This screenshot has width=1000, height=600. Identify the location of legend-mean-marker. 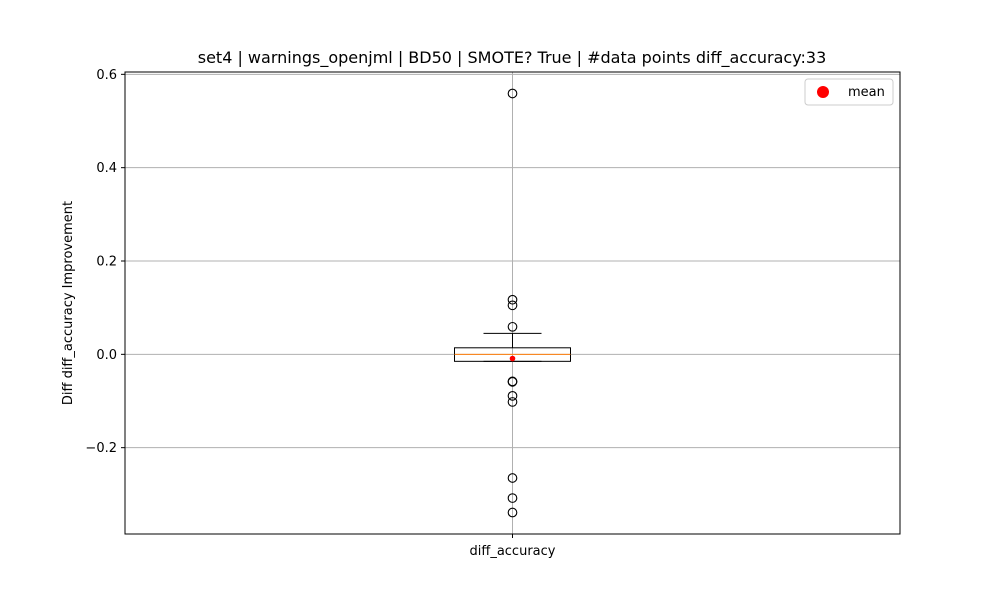
(823, 92).